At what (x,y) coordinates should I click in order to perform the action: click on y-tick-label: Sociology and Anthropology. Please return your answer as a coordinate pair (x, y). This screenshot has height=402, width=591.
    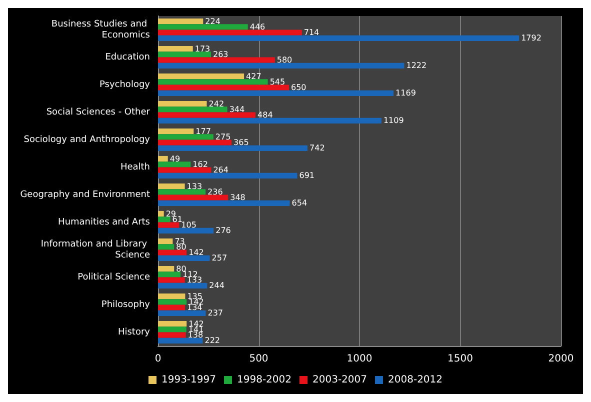
    Looking at the image, I should click on (87, 139).